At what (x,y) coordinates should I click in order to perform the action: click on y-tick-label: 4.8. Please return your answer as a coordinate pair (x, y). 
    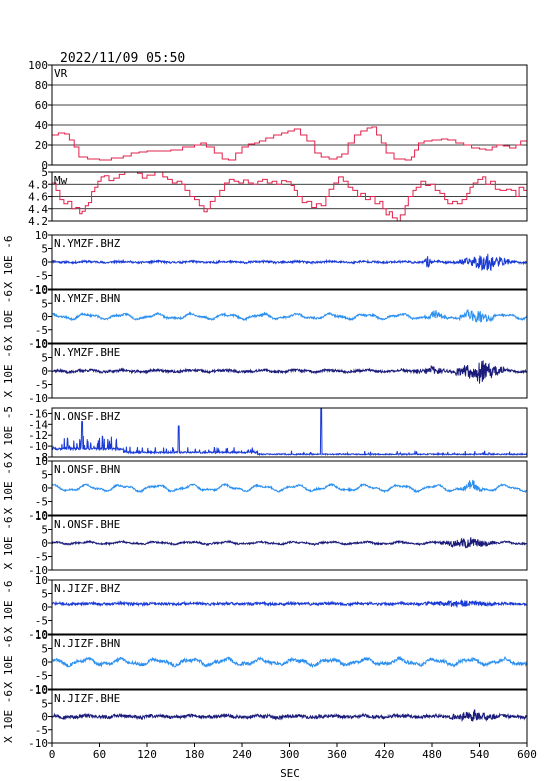
    Looking at the image, I should click on (38, 184).